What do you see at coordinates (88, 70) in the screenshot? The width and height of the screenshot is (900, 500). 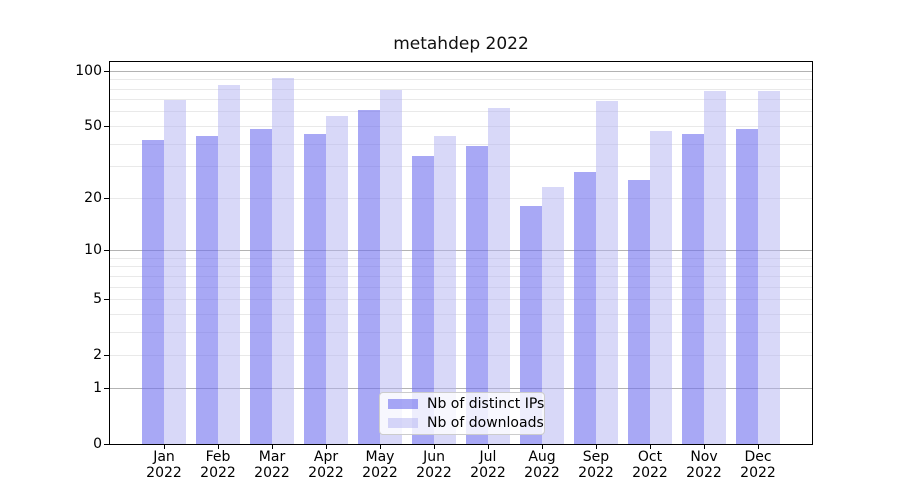 I see `y-tick-label: 100` at bounding box center [88, 70].